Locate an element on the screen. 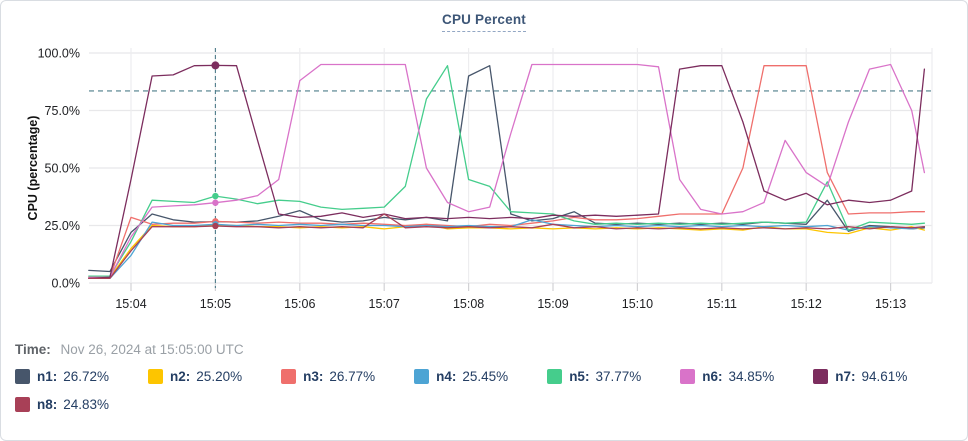 This screenshot has height=441, width=968. time-row: Time: Nov 26, 2024 at 15:05:00 UTC is located at coordinates (129, 349).